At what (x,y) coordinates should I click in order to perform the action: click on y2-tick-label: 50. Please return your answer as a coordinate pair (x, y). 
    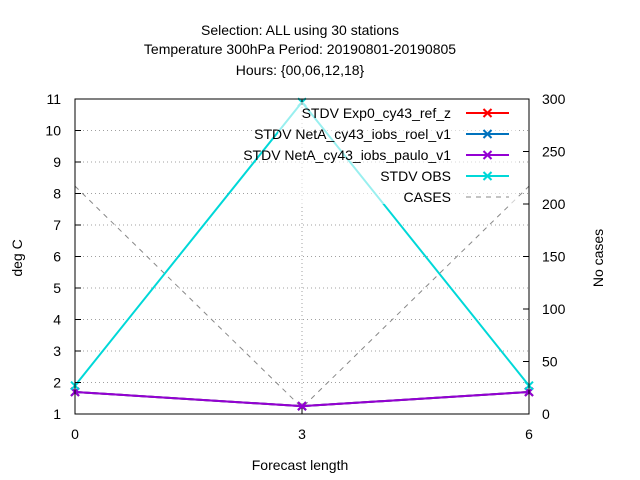
    Looking at the image, I should click on (550, 362).